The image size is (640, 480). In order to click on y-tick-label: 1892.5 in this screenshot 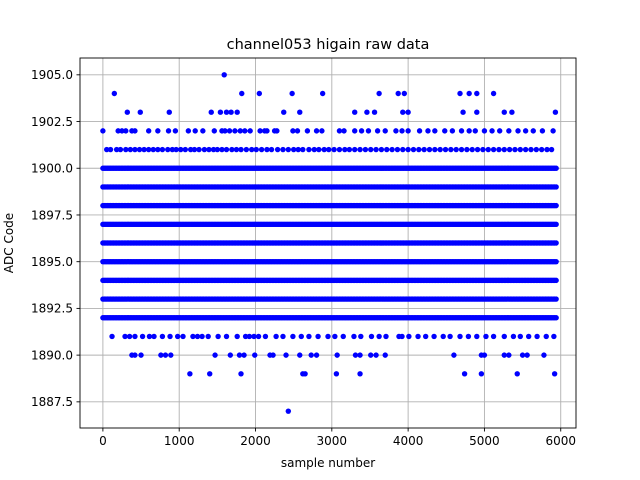, I will do `click(52, 309)`.